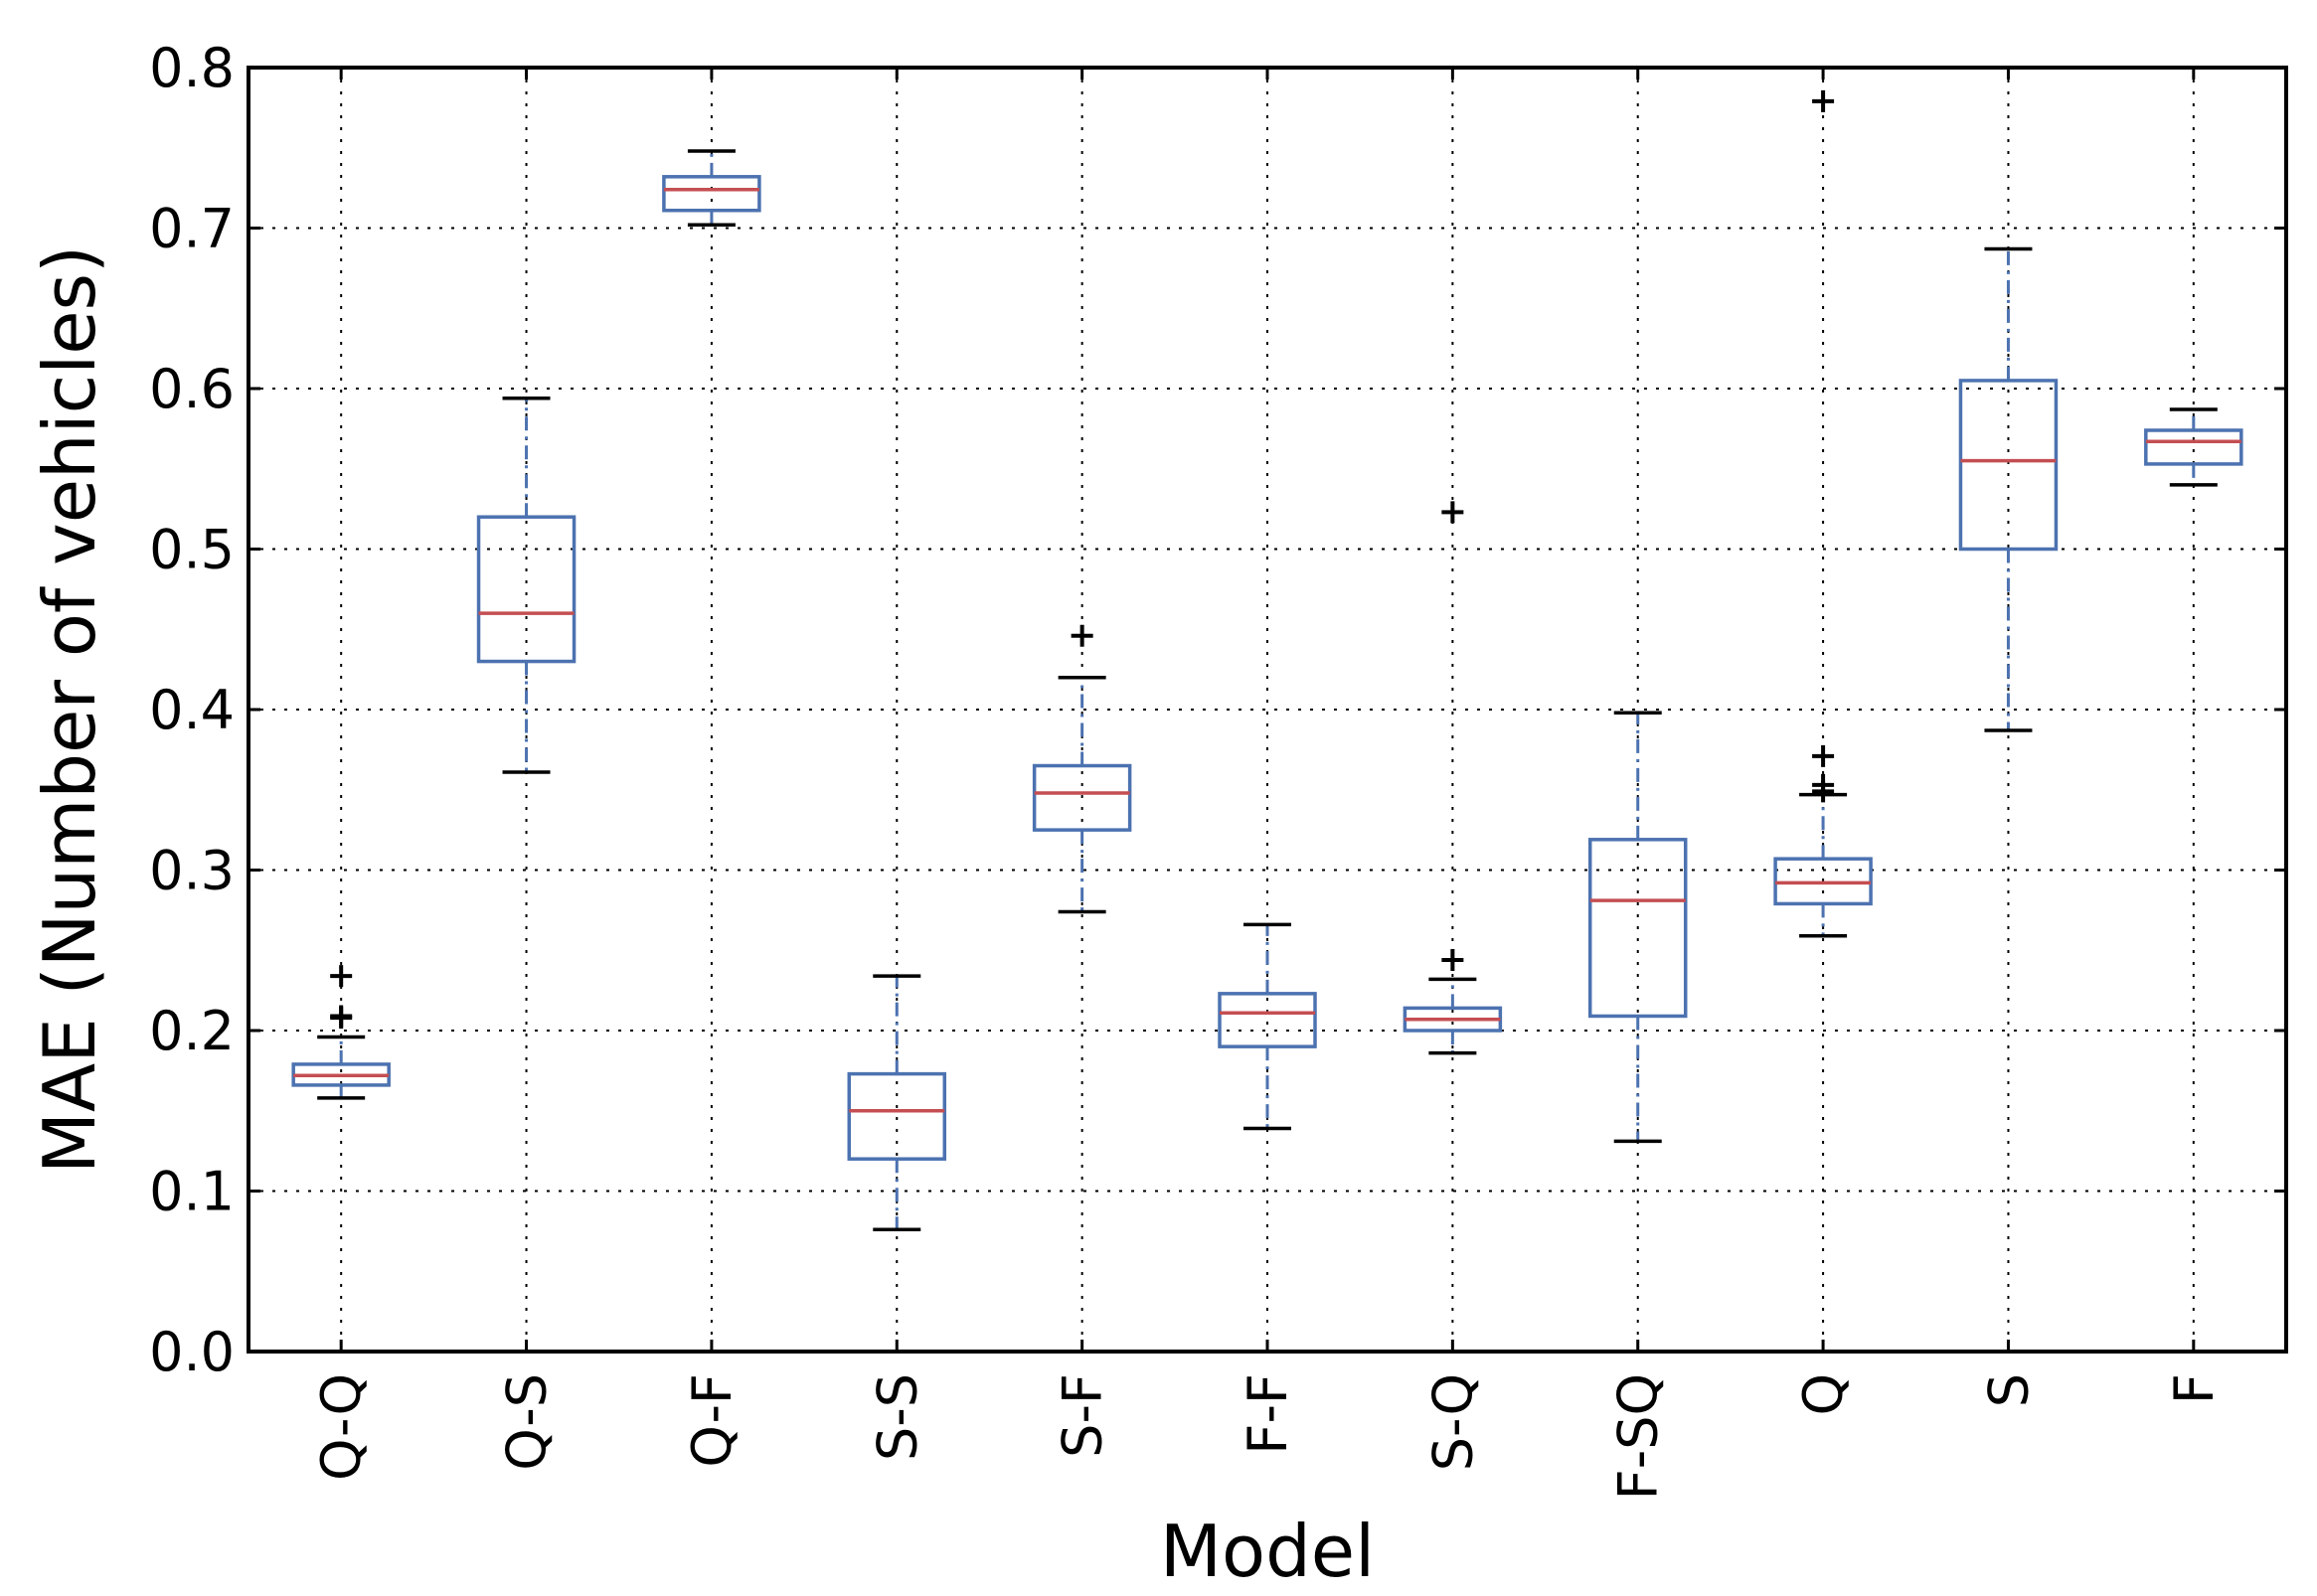 The height and width of the screenshot is (1596, 2317). What do you see at coordinates (192, 871) in the screenshot?
I see `y-tick-label: 0.3` at bounding box center [192, 871].